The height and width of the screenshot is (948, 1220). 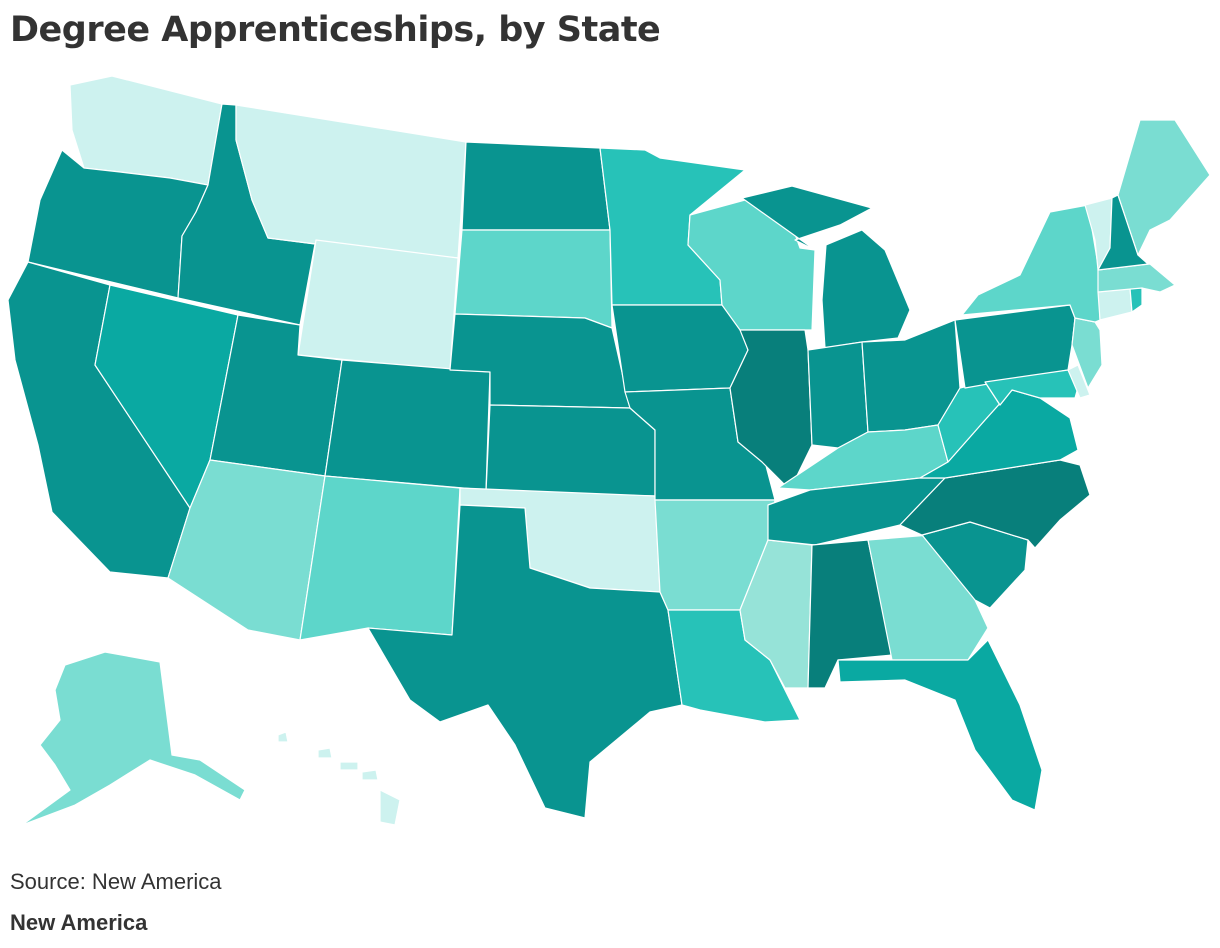 I want to click on state-me, so click(x=1164, y=187).